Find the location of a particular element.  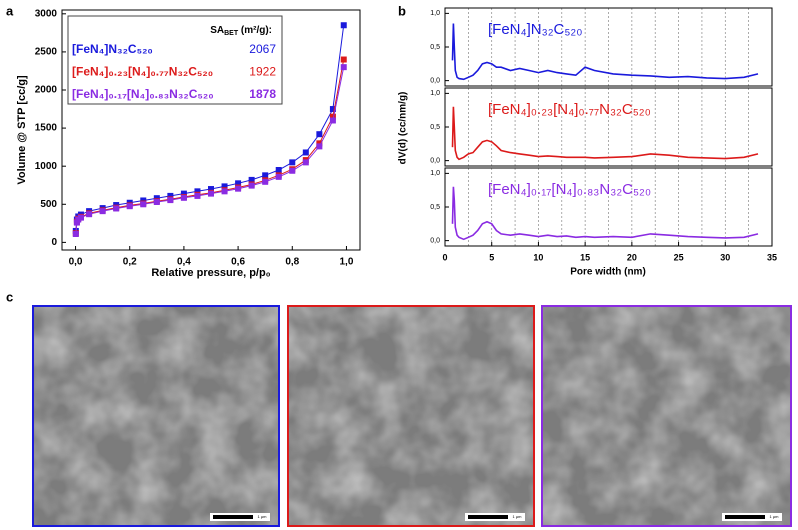

x-tick-label: 1,0 is located at coordinates (347, 262).